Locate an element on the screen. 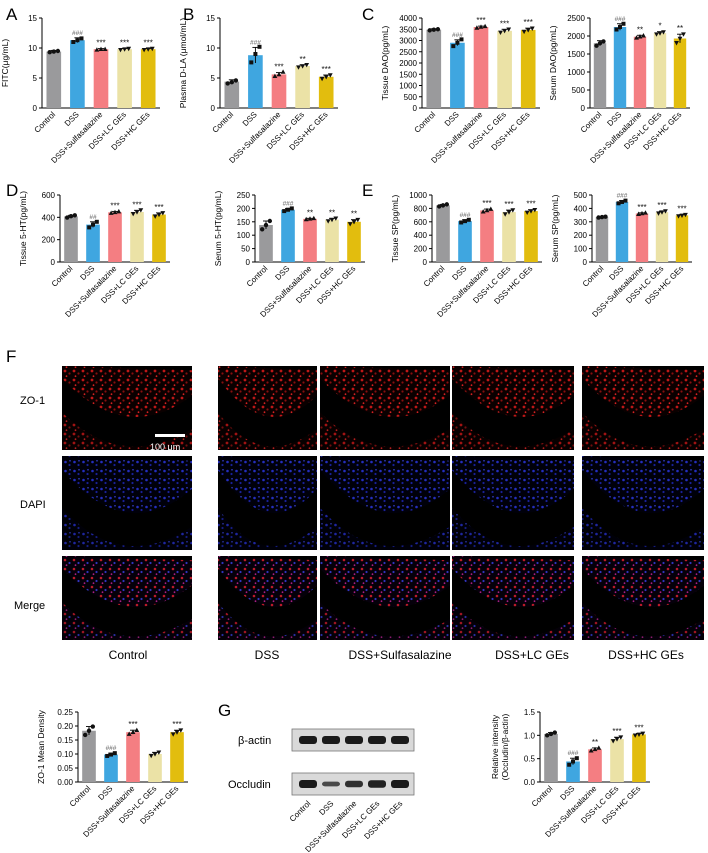 Image resolution: width=708 pixels, height=853 pixels. y-tick-label: 2000 is located at coordinates (576, 36).